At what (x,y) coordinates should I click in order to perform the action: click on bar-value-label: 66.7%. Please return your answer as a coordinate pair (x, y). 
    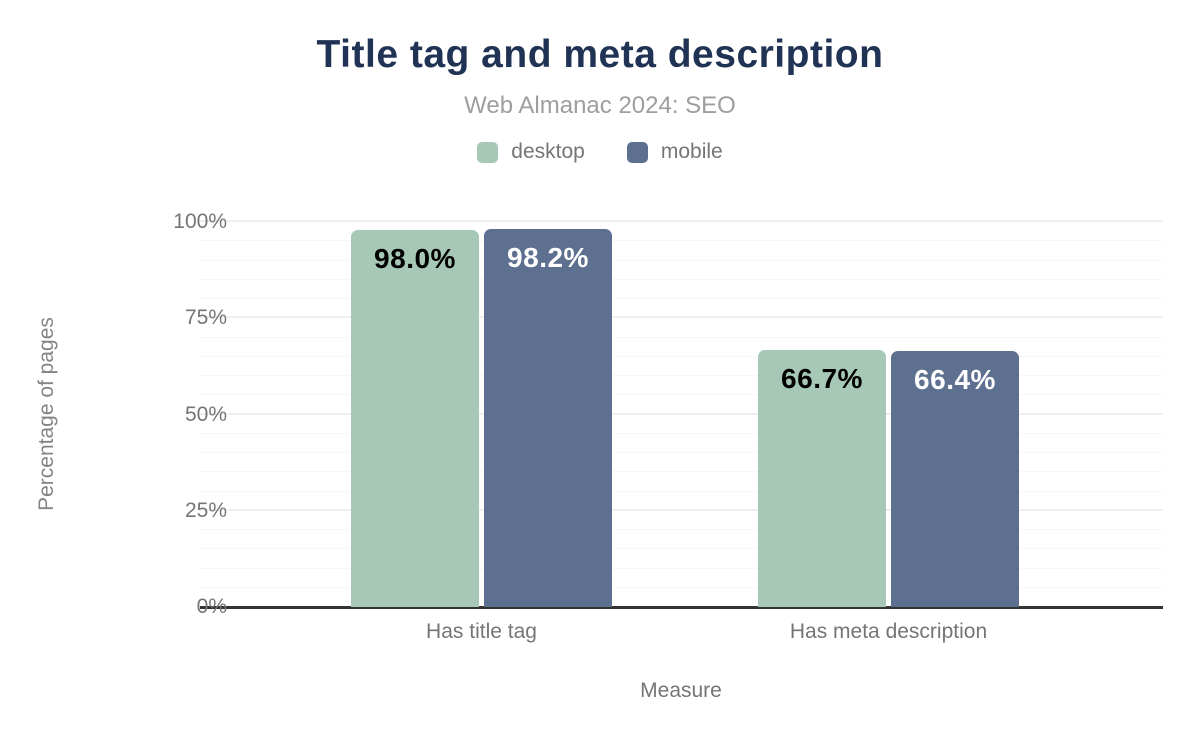
    Looking at the image, I should click on (822, 379).